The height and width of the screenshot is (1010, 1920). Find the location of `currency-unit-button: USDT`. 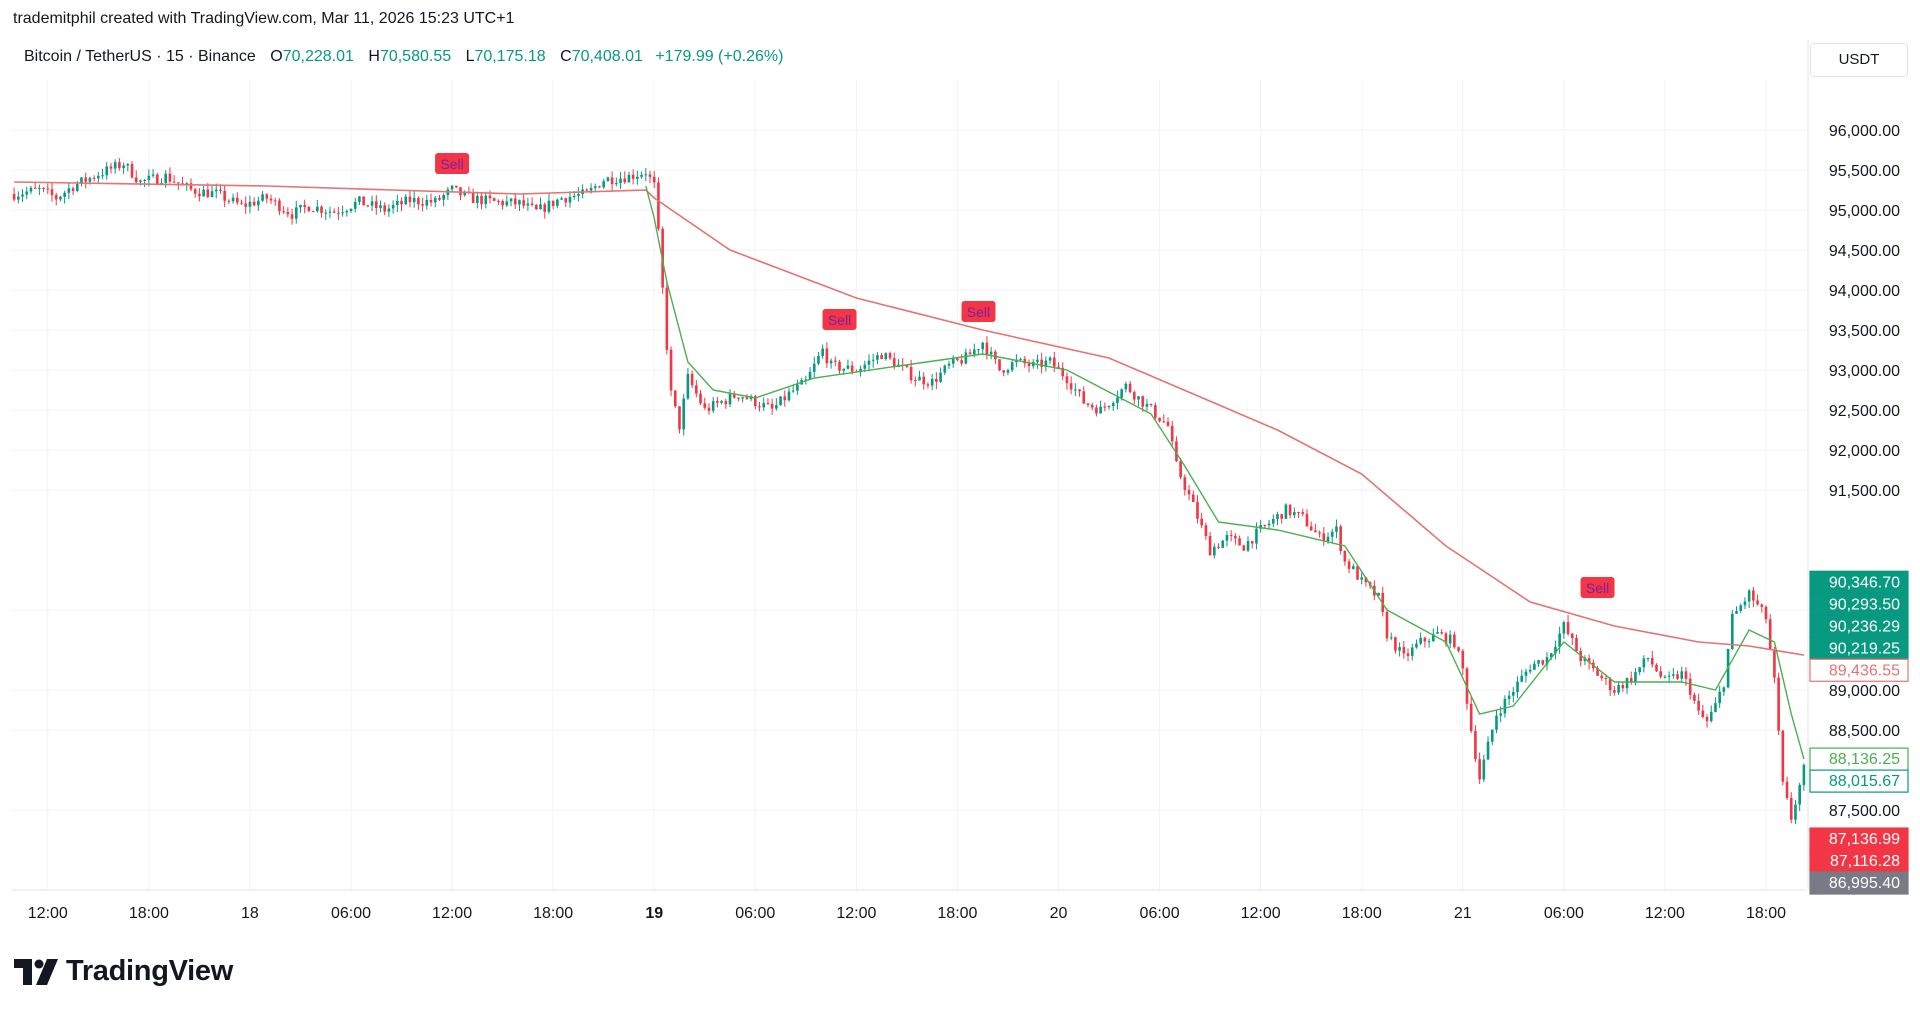

currency-unit-button: USDT is located at coordinates (1859, 60).